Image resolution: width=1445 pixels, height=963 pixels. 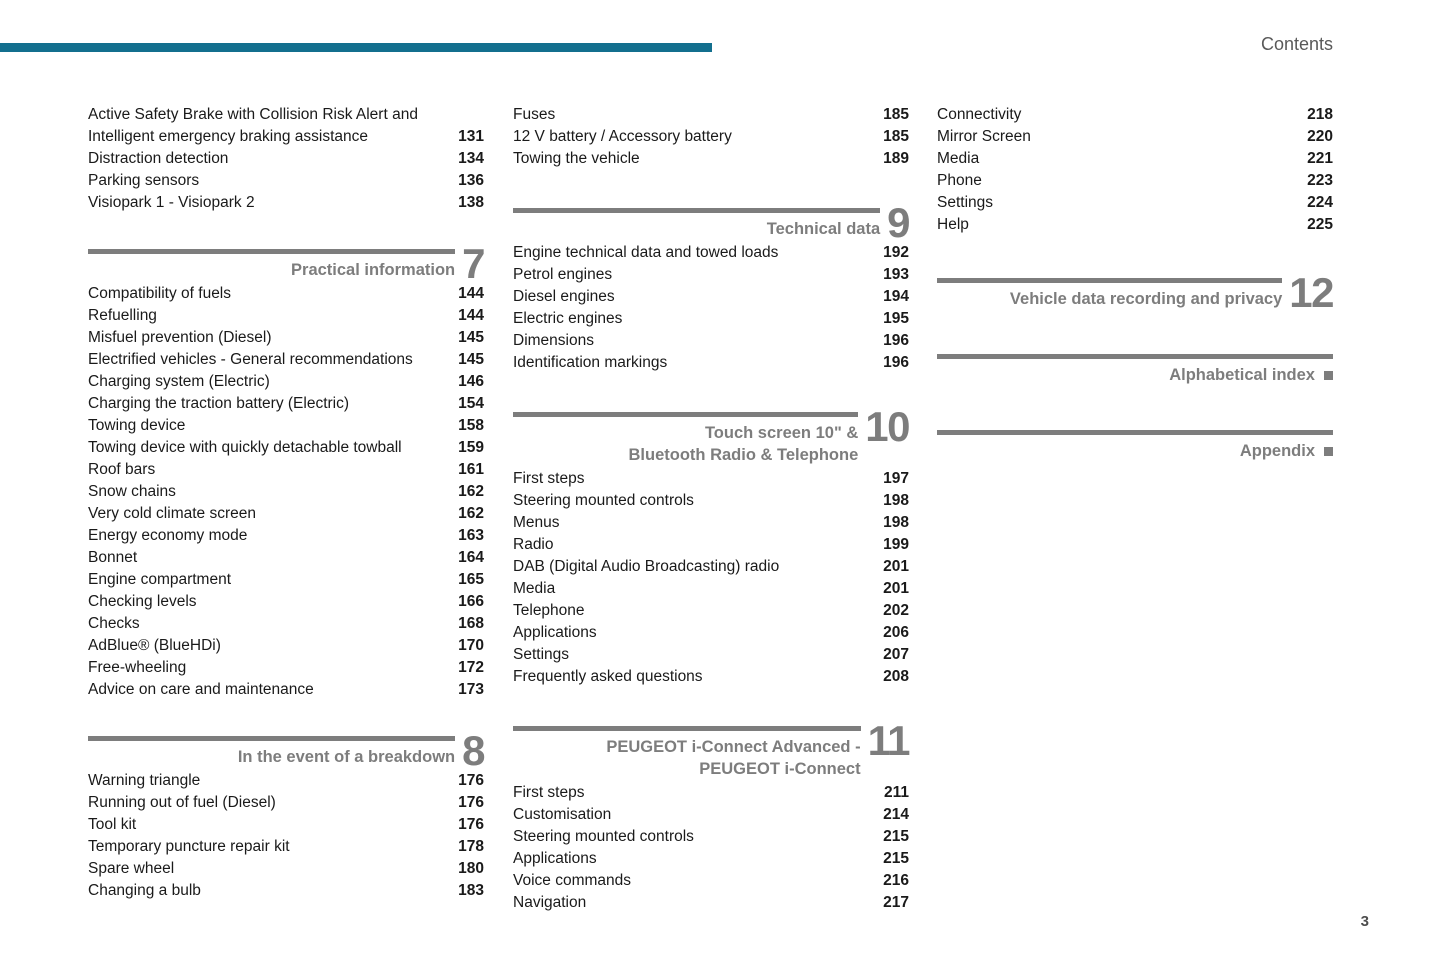 What do you see at coordinates (711, 222) in the screenshot?
I see `section-header: Technical data 9` at bounding box center [711, 222].